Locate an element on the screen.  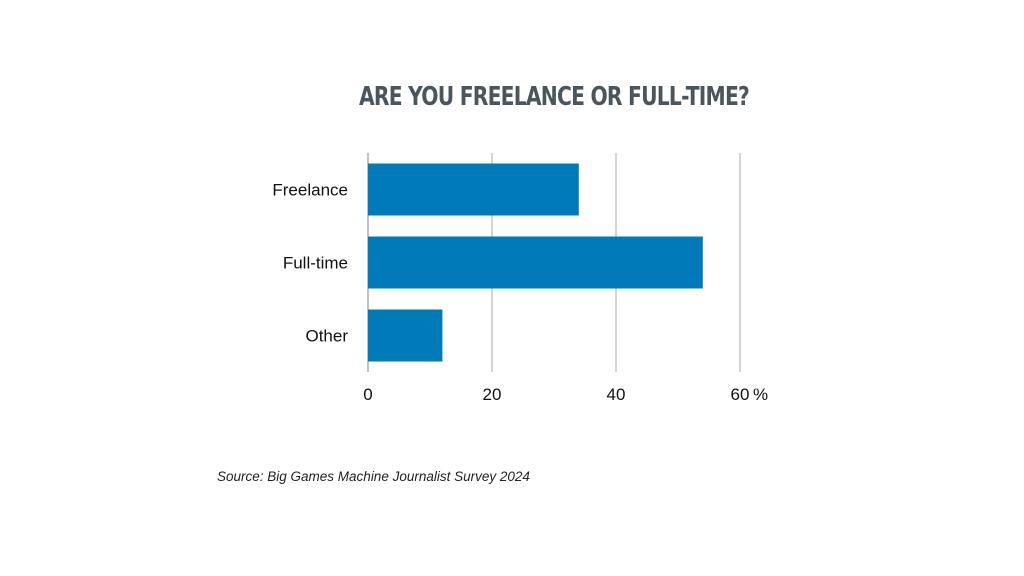
category-labels: Freelance Full-time Other is located at coordinates (310, 263).